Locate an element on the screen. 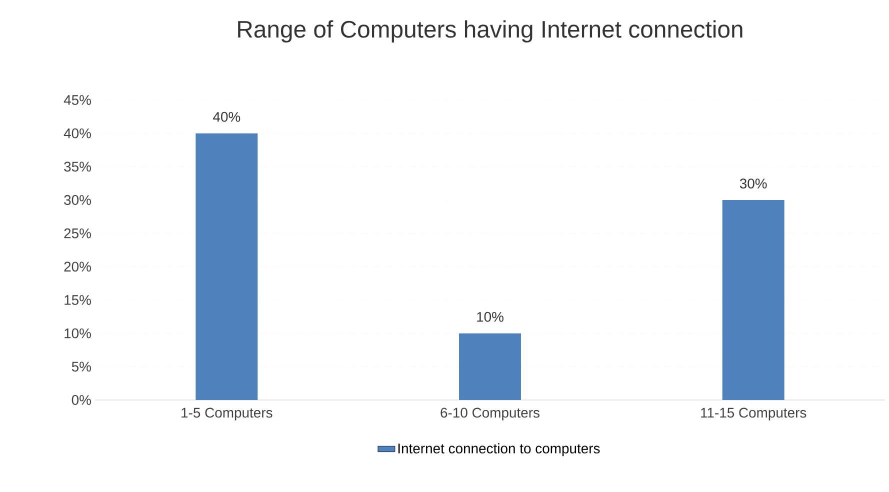 This screenshot has width=889, height=492. y-tick-label: 35% is located at coordinates (77, 167).